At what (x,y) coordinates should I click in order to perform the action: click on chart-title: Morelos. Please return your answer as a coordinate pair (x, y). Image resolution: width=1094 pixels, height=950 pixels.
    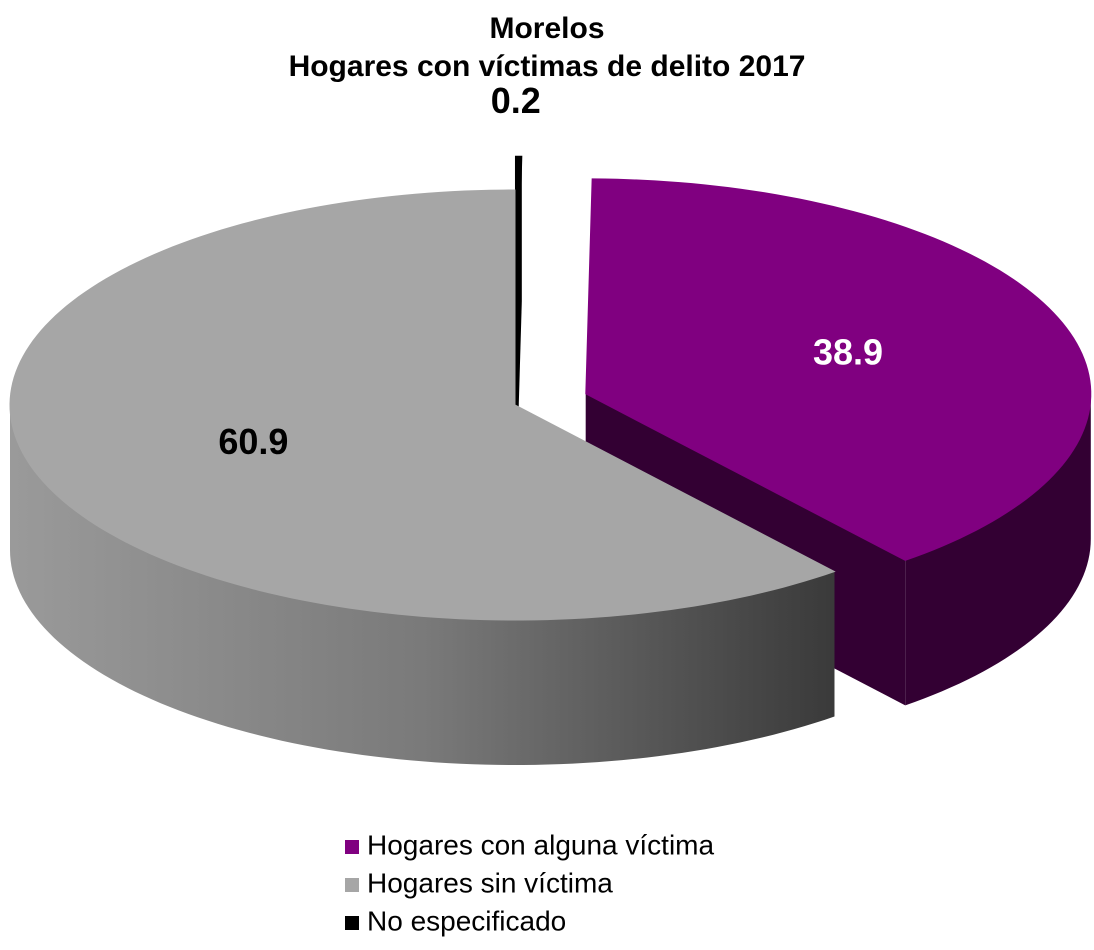
    Looking at the image, I should click on (546, 28).